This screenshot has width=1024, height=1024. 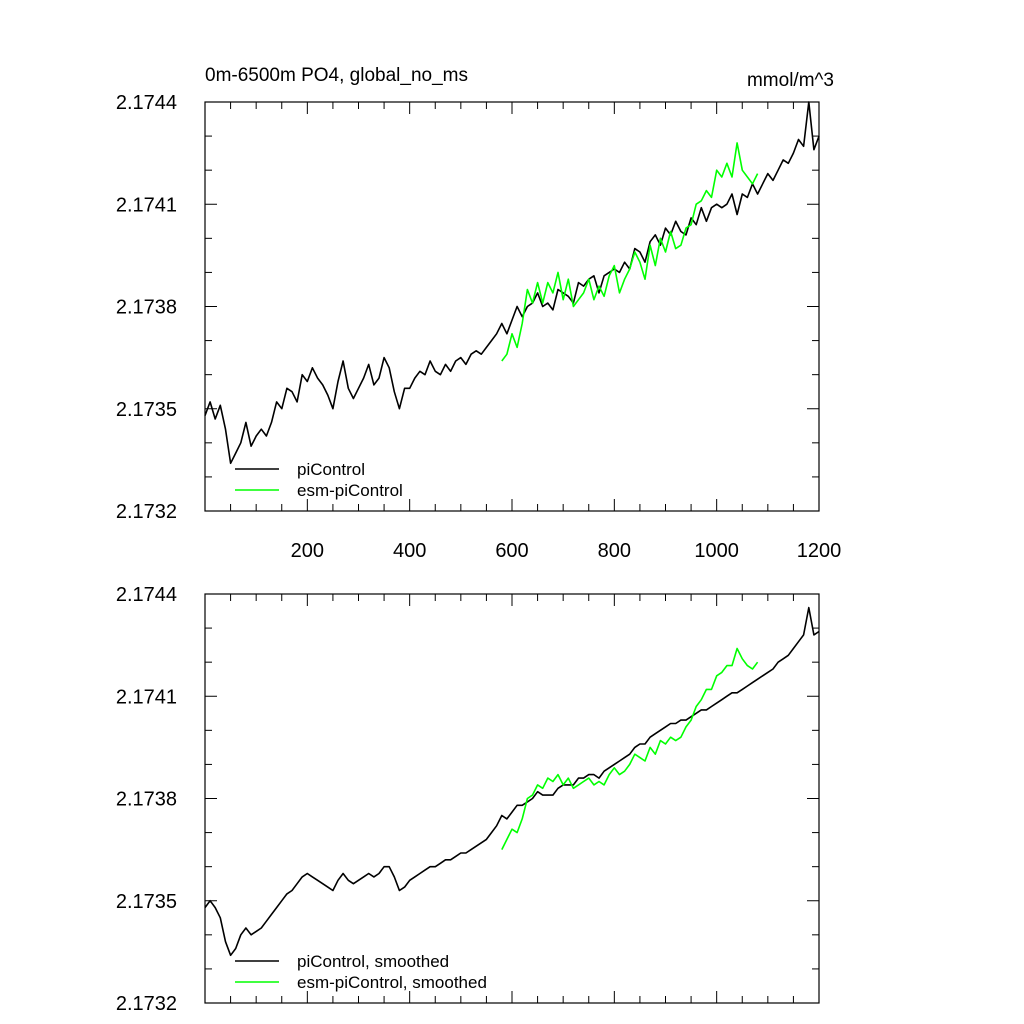 I want to click on legend-label: esm-piControl, smoothed, so click(x=392, y=982).